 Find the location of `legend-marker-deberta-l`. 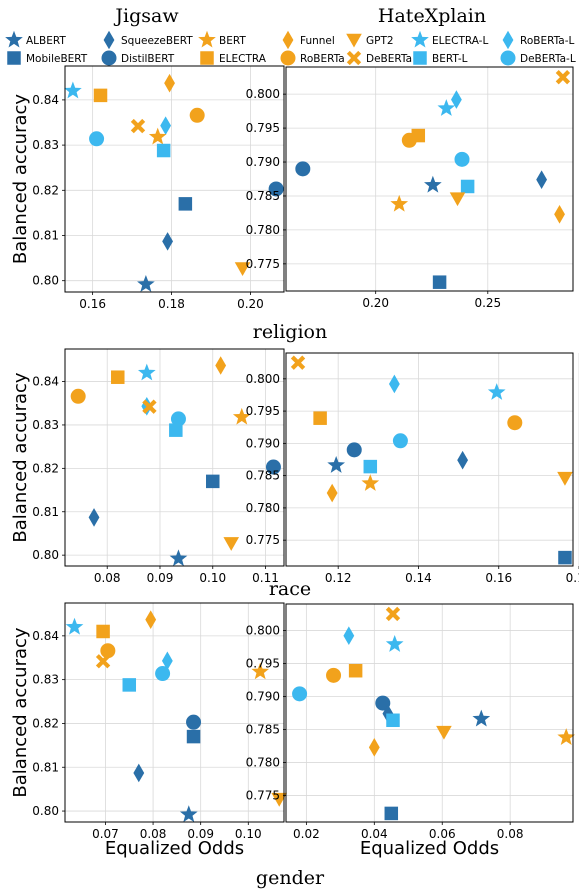

legend-marker-deberta-l is located at coordinates (508, 58).